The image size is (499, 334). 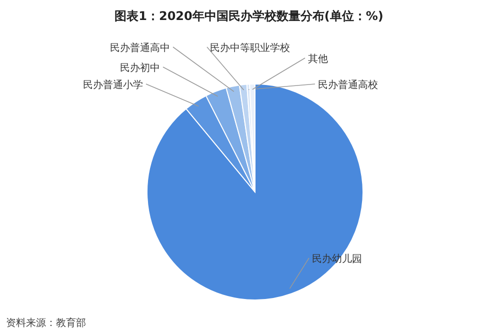 What do you see at coordinates (348, 85) in the screenshot?
I see `slice-label: 民办普通高校` at bounding box center [348, 85].